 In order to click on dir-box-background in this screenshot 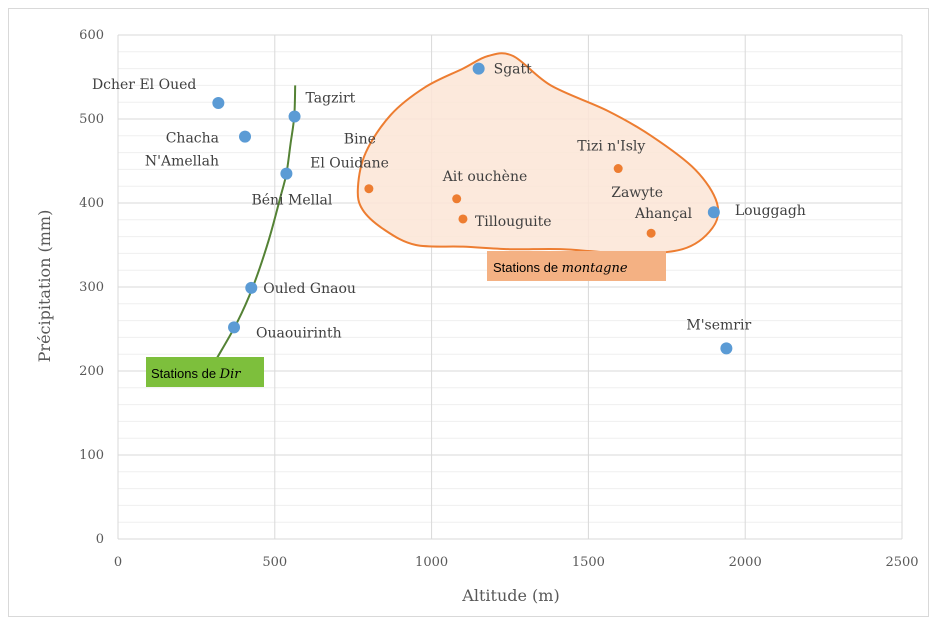, I will do `click(205, 372)`.